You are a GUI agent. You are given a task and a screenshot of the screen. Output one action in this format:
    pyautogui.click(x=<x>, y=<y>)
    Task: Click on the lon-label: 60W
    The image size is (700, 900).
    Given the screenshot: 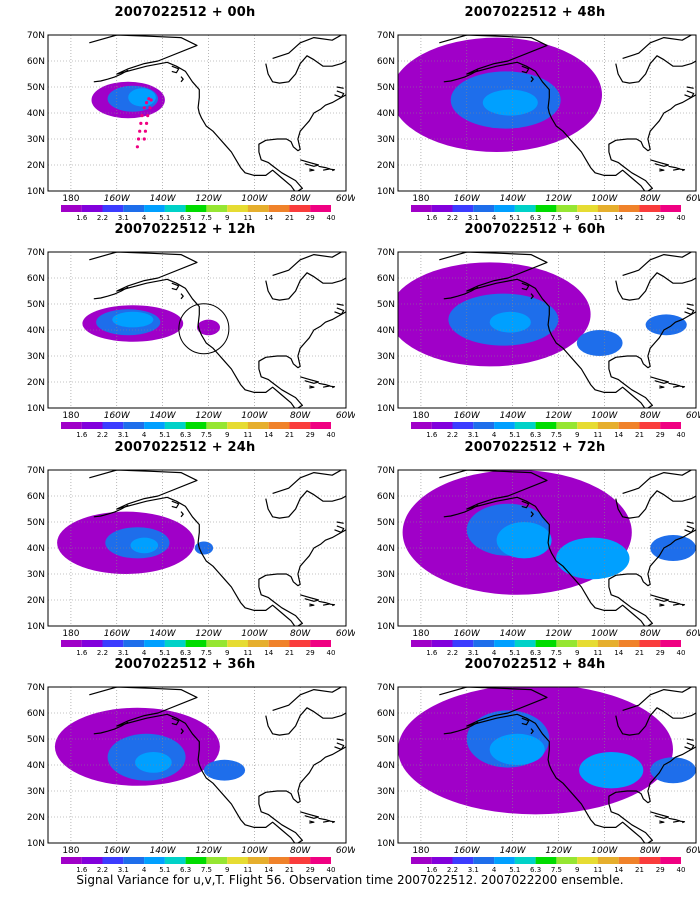 What is the action you would take?
    pyautogui.click(x=345, y=416)
    